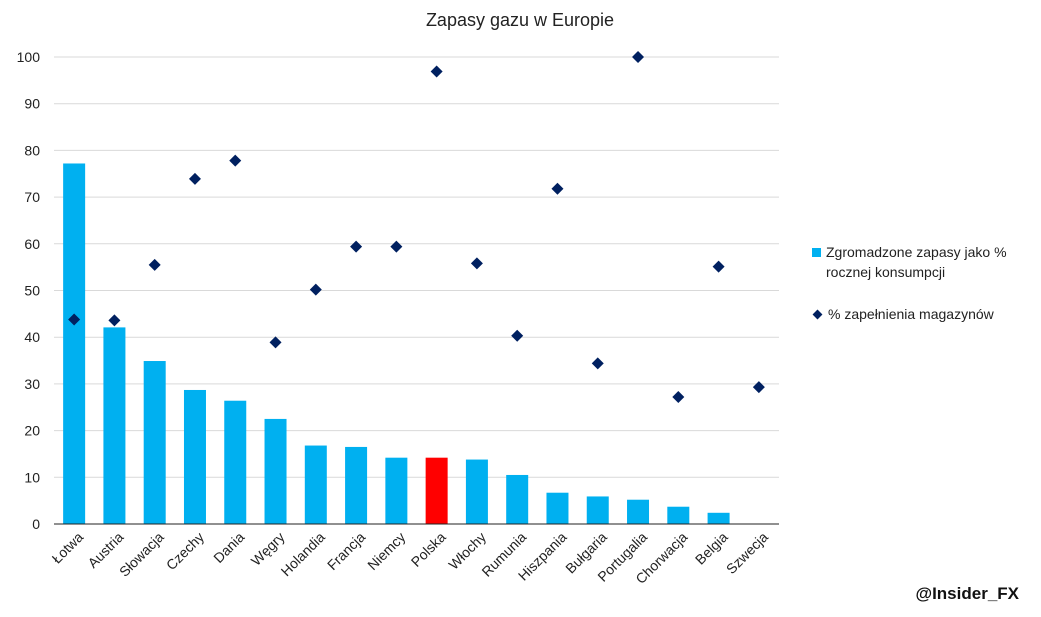 This screenshot has width=1041, height=617. I want to click on legend-marker-label: % zapełnienia magazynów, so click(911, 314).